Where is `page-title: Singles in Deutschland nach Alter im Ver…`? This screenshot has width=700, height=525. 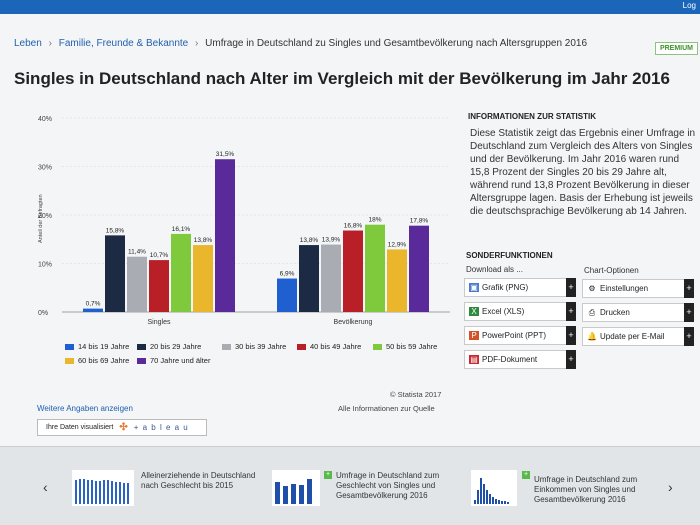
page-title: Singles in Deutschland nach Alter im Ver… is located at coordinates (342, 78).